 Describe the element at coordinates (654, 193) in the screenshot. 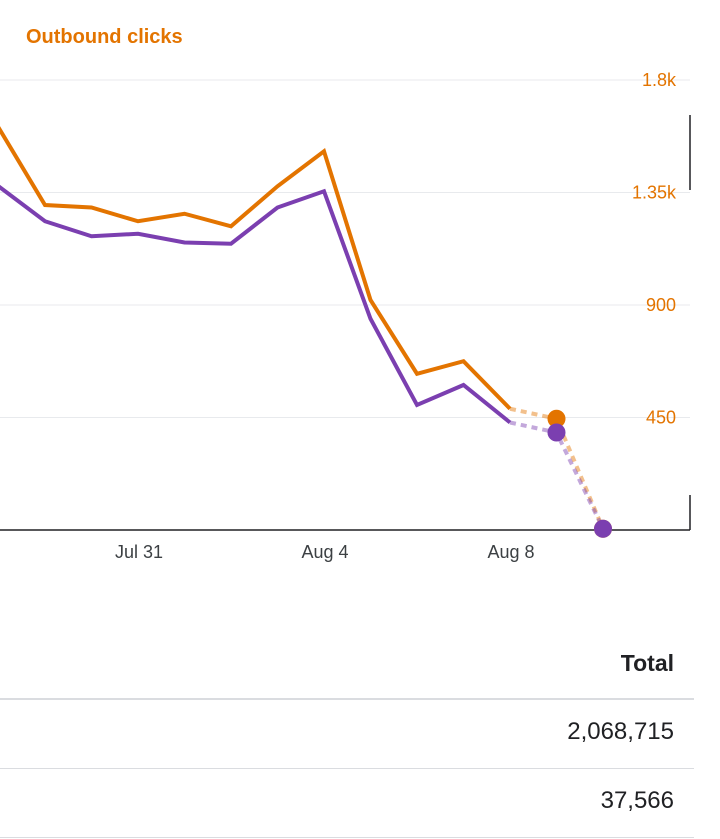

I see `y-tick-label: 1.35k` at that location.